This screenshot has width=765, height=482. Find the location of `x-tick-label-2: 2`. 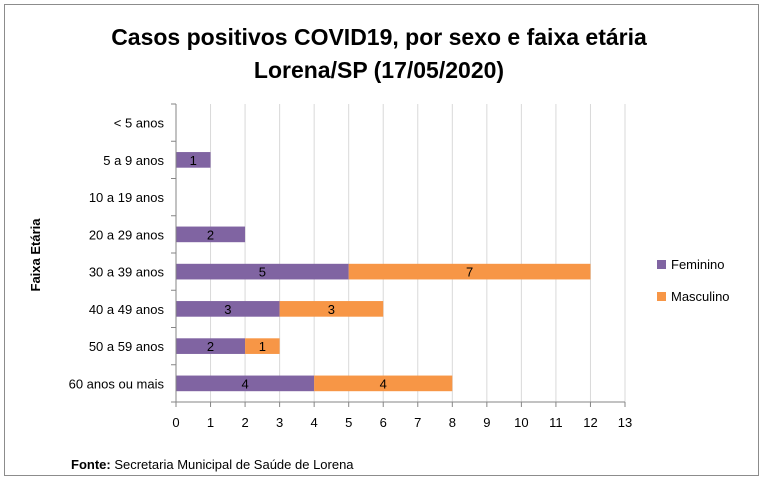

x-tick-label-2: 2 is located at coordinates (244, 422).